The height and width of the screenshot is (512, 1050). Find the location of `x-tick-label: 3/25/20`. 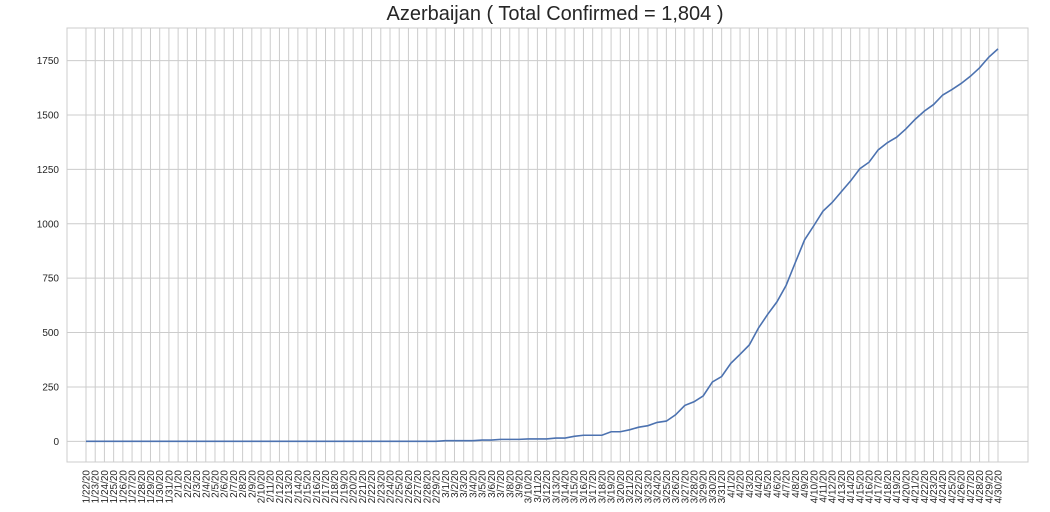

x-tick-label: 3/25/20 is located at coordinates (667, 487).